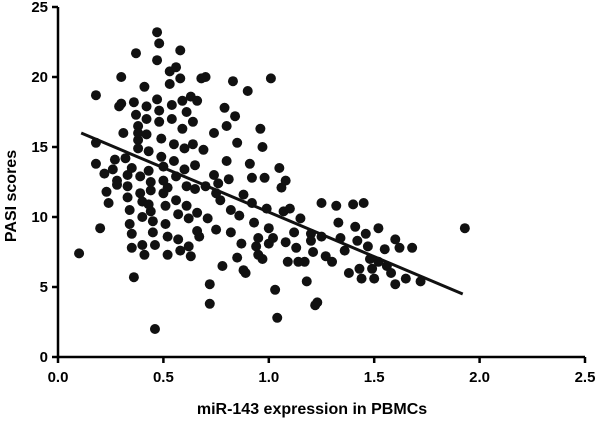 The image size is (600, 423). Describe the element at coordinates (11, 196) in the screenshot. I see `y-axis-title: PASI scores` at that location.